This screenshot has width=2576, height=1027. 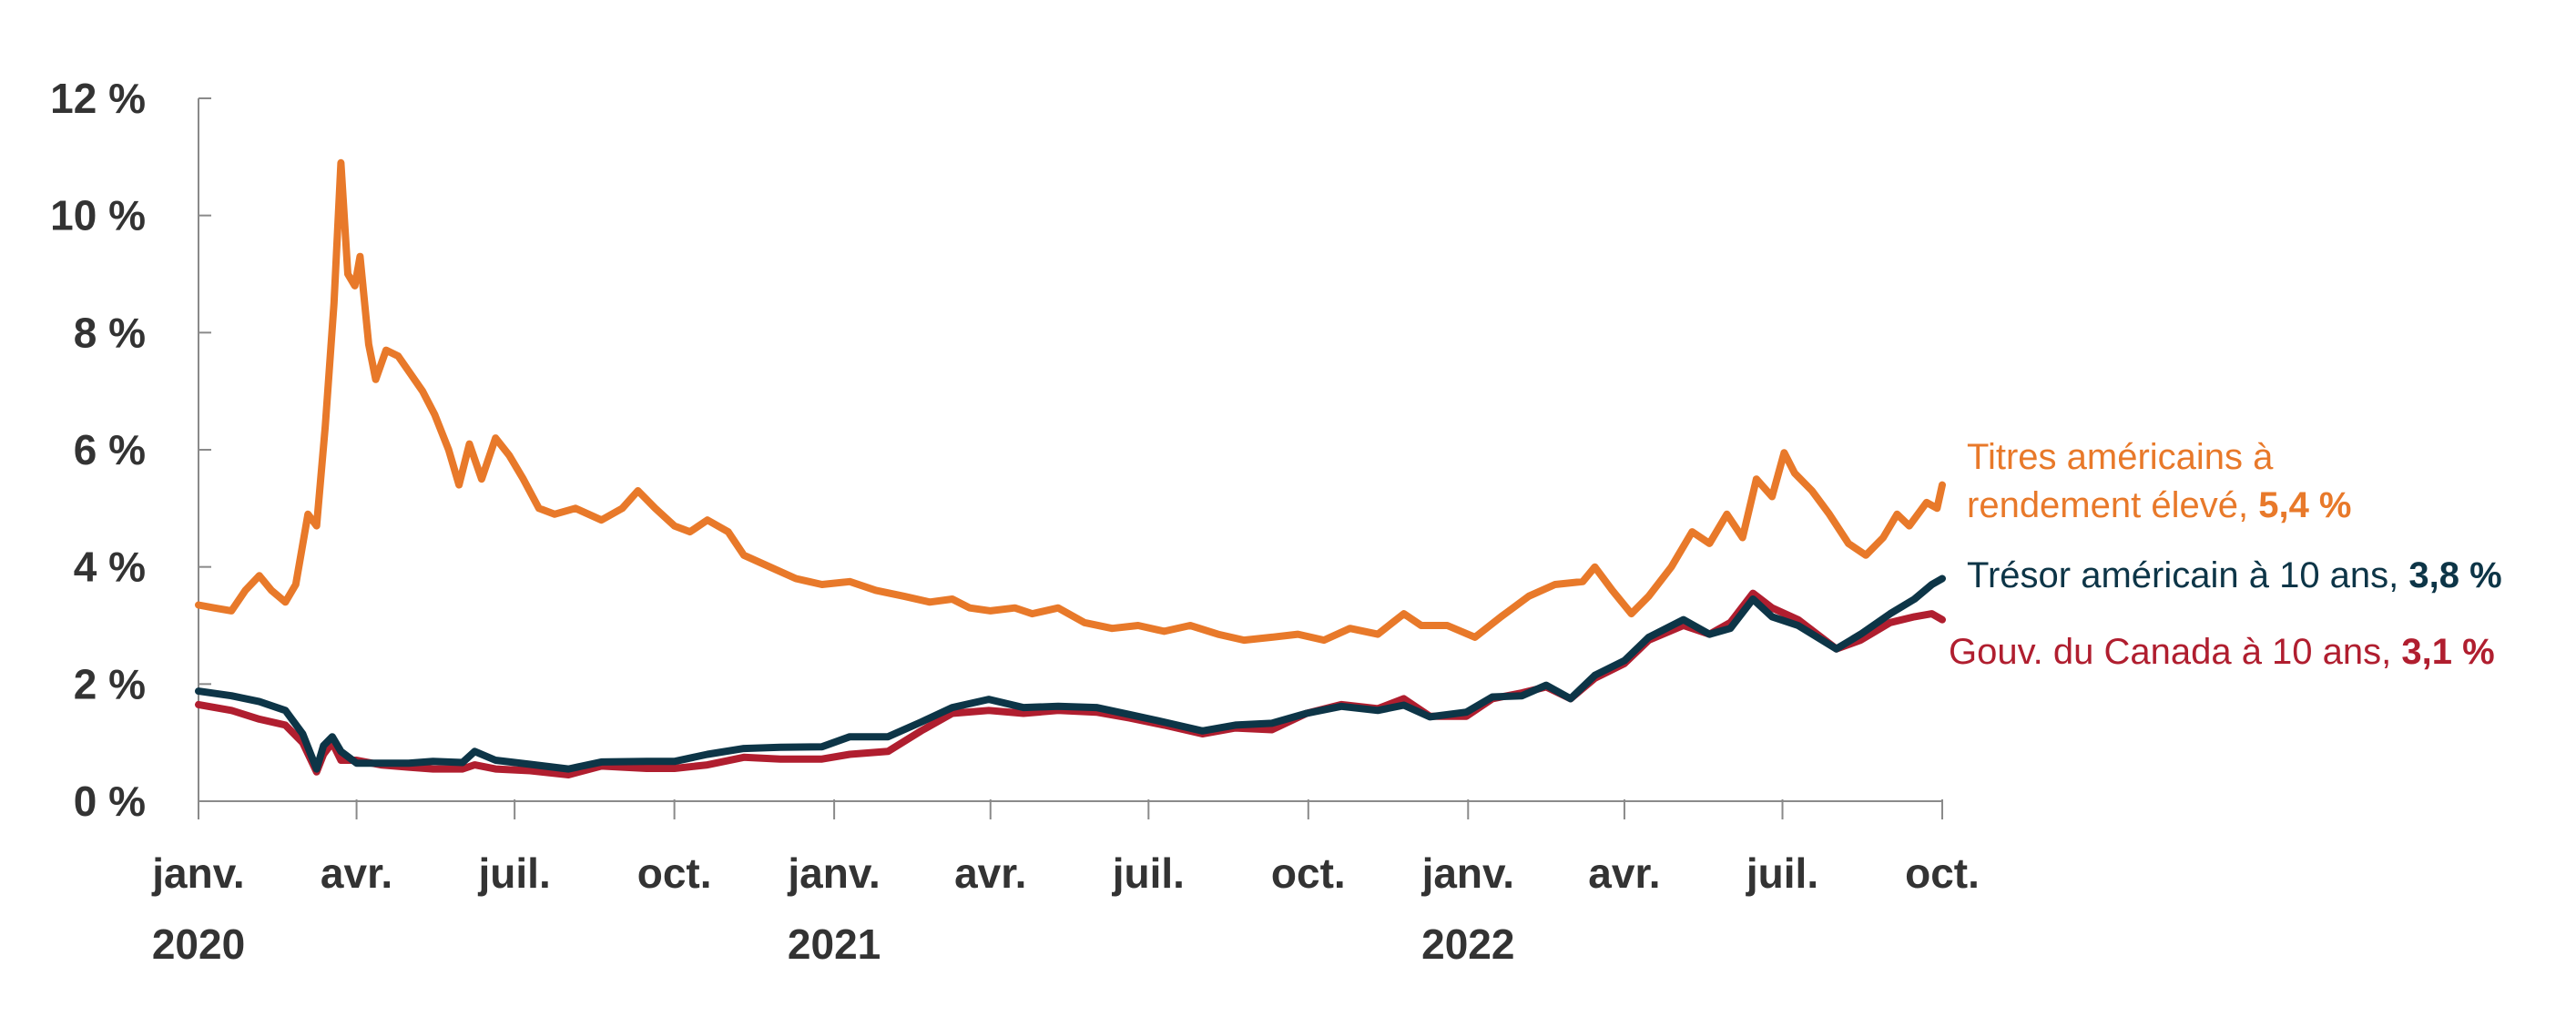 I want to click on series-value-canada: 3,1 %, so click(x=2448, y=652).